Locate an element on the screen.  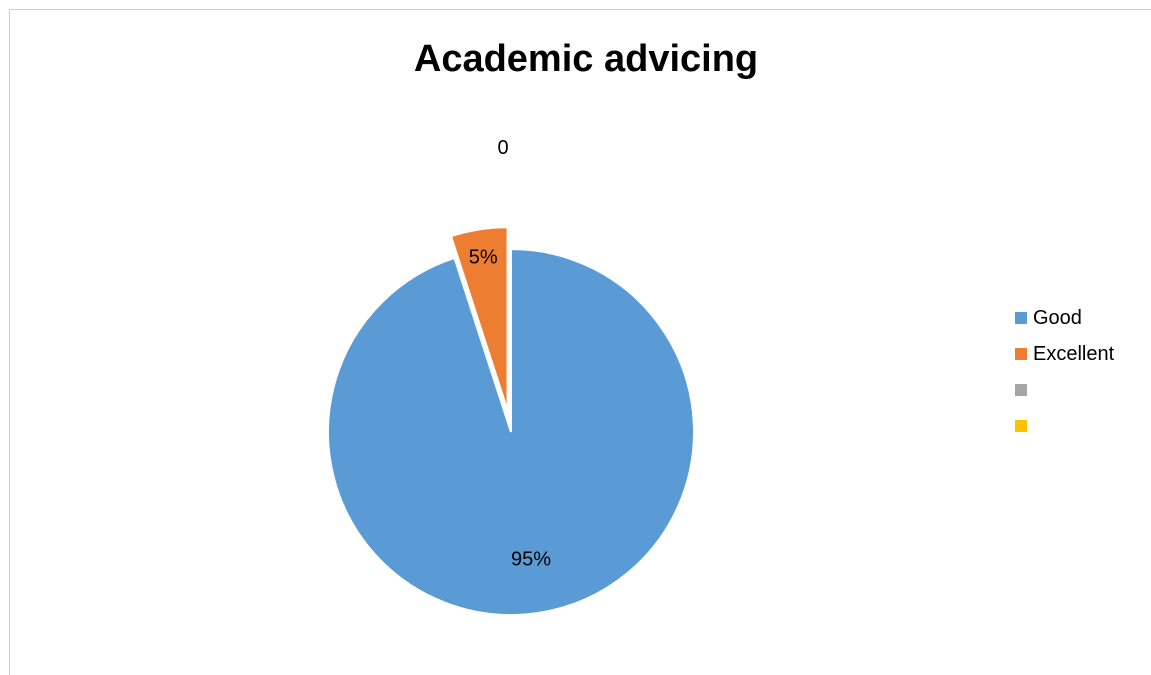
legend: Good Excellent is located at coordinates (1064, 372).